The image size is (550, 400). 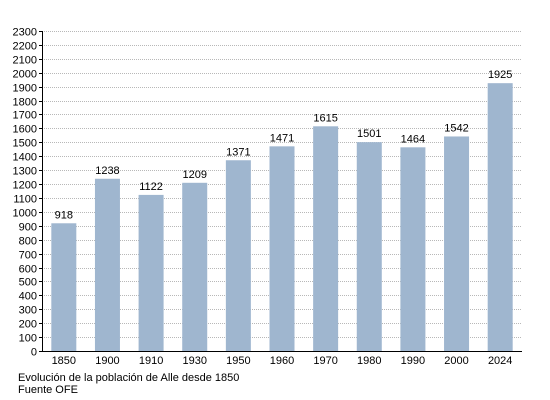 What do you see at coordinates (48, 390) in the screenshot?
I see `caption-source: Fuente OFE` at bounding box center [48, 390].